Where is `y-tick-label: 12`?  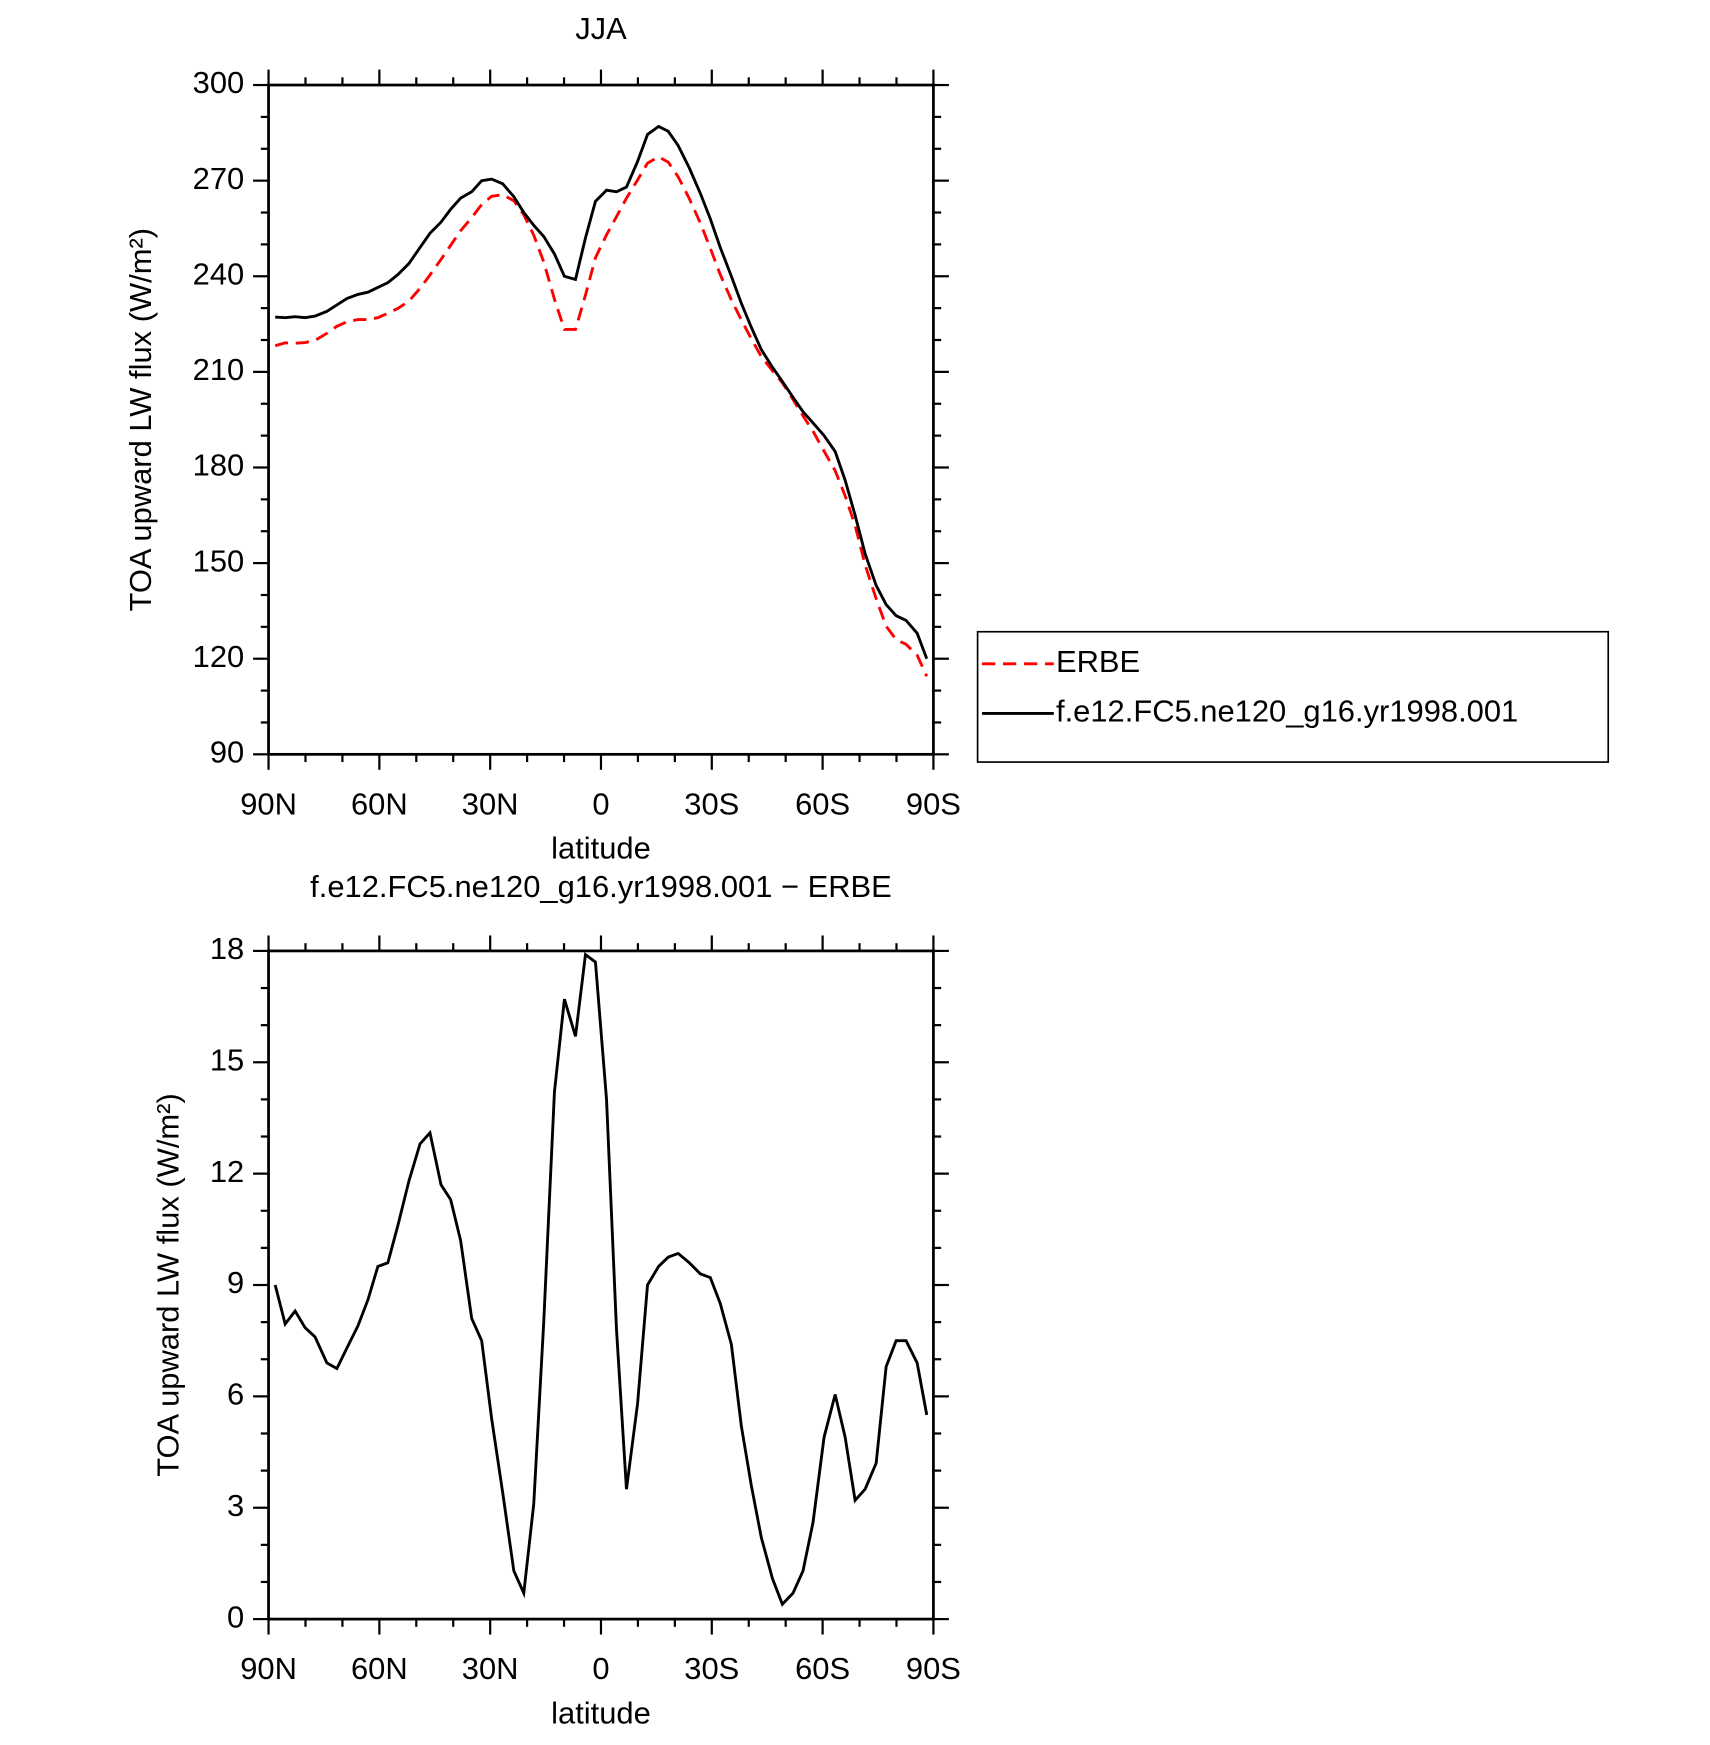 y-tick-label: 12 is located at coordinates (227, 1171).